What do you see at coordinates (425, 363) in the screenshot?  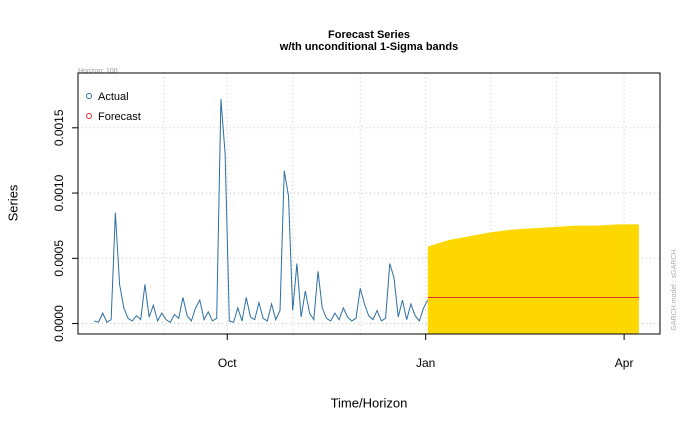 I see `x-tick-label: Jan` at bounding box center [425, 363].